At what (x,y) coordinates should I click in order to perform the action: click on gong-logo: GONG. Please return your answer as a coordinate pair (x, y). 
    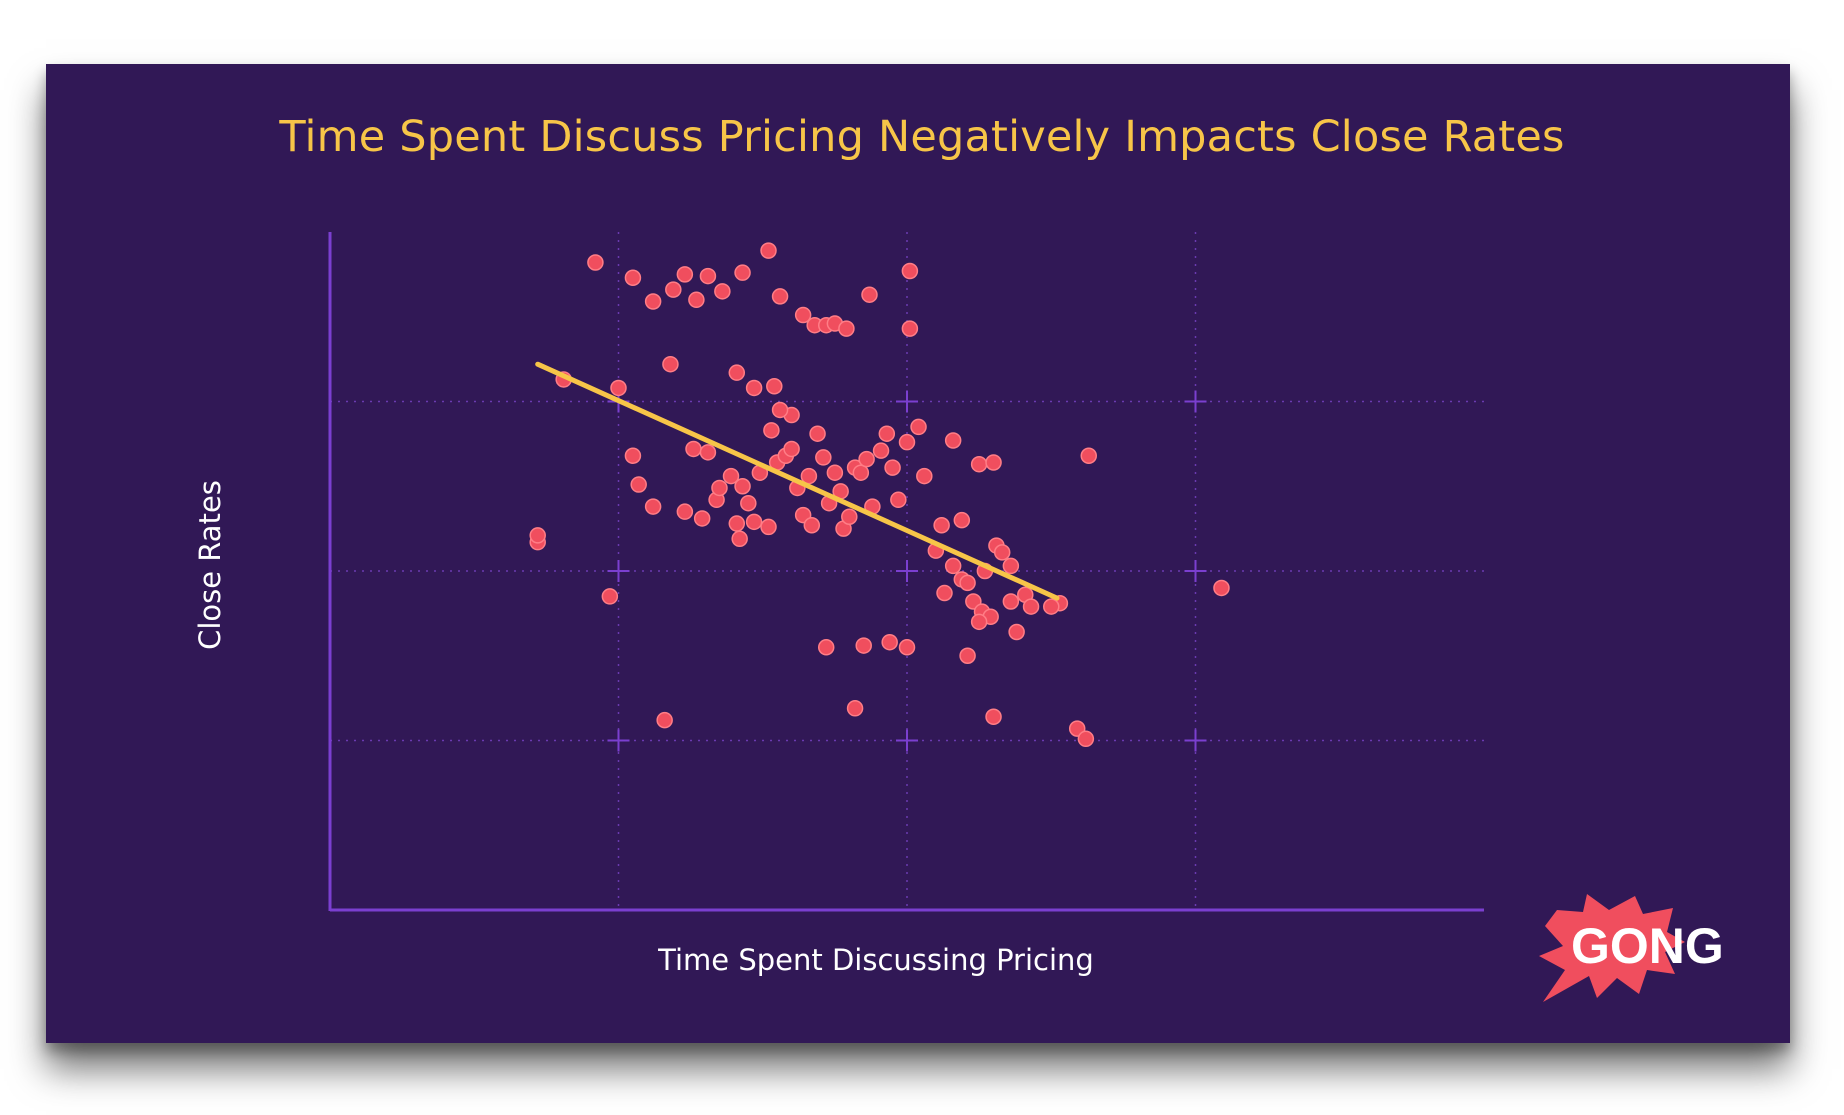
    Looking at the image, I should click on (1631, 948).